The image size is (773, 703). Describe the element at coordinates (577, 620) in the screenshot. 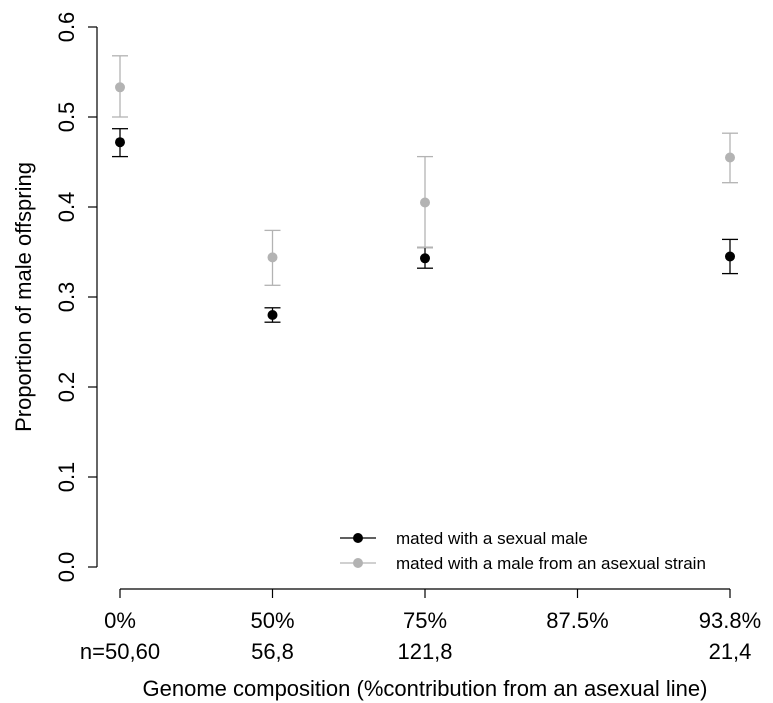

I see `x-tick-label: 87.5%` at that location.